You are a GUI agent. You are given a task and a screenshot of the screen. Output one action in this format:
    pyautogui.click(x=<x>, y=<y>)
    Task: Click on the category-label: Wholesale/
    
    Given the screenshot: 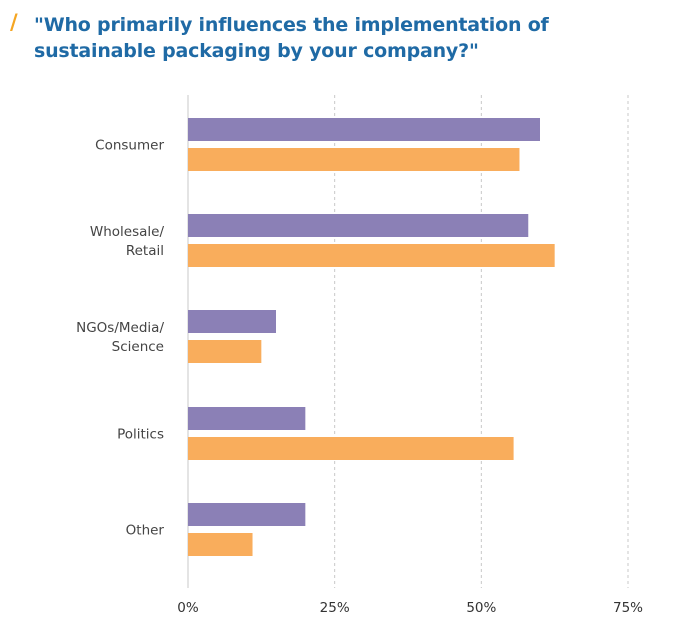 What is the action you would take?
    pyautogui.click(x=127, y=232)
    